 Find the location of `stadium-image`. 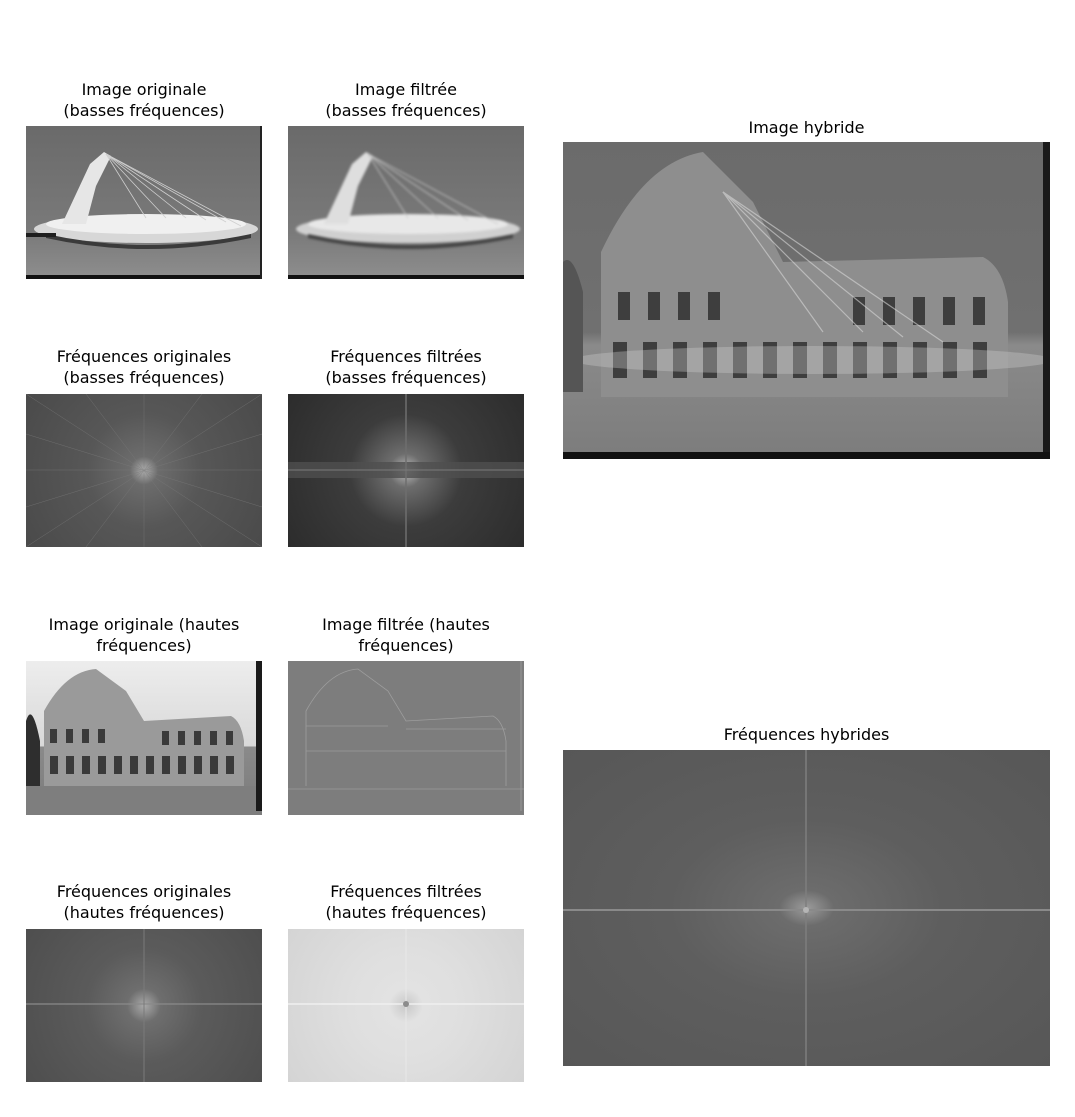

stadium-image is located at coordinates (144, 202).